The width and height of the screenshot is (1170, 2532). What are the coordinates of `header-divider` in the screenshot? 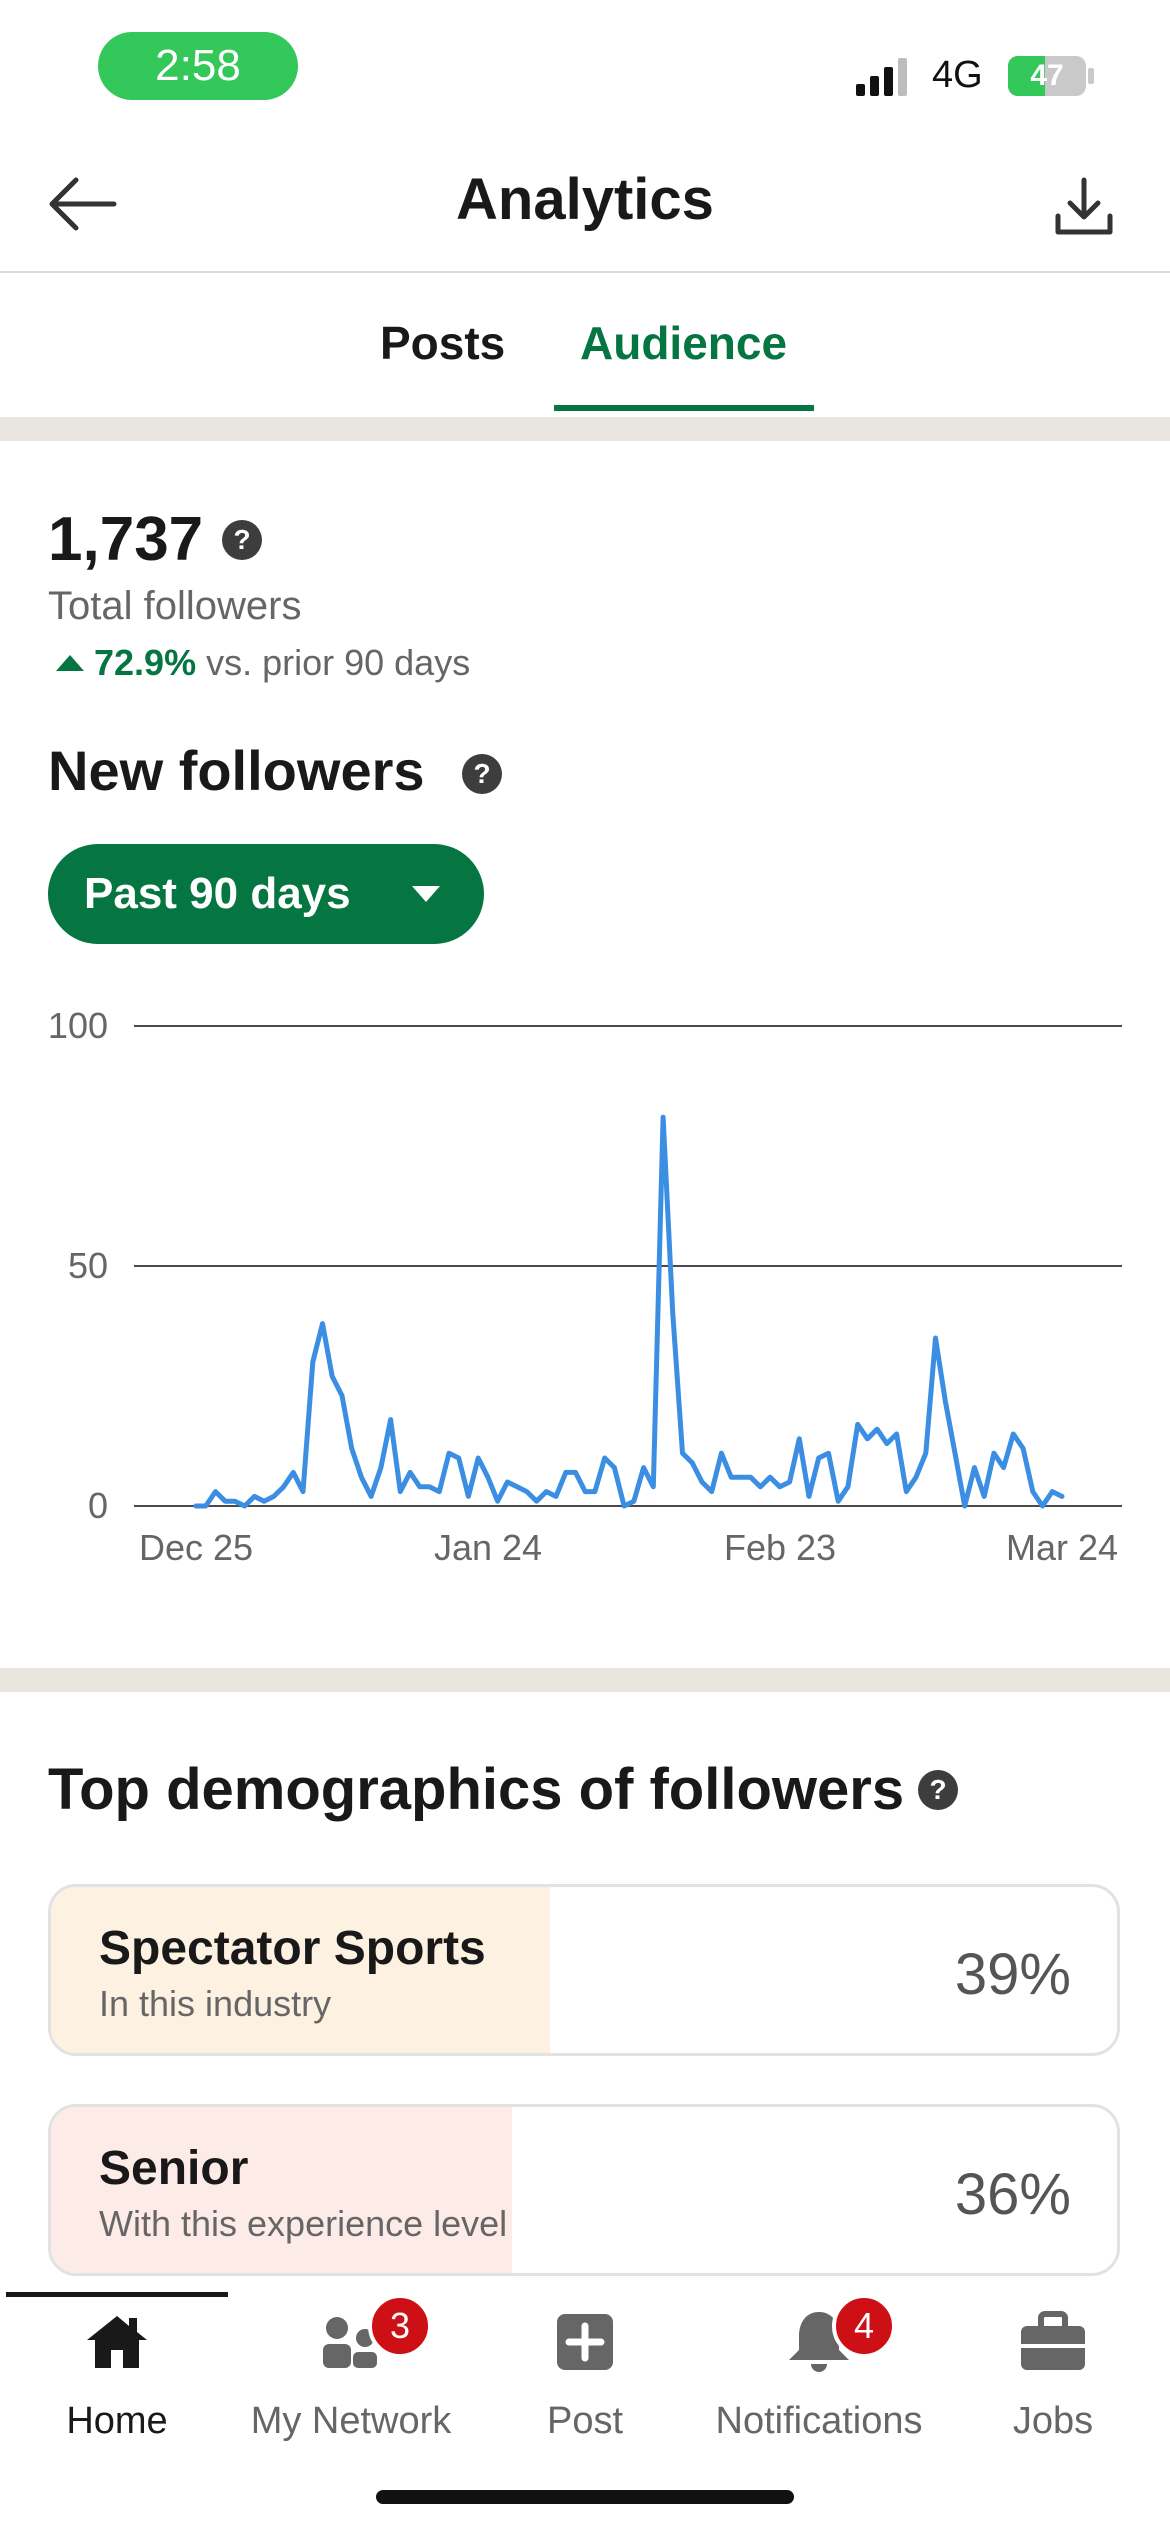 It's located at (585, 272).